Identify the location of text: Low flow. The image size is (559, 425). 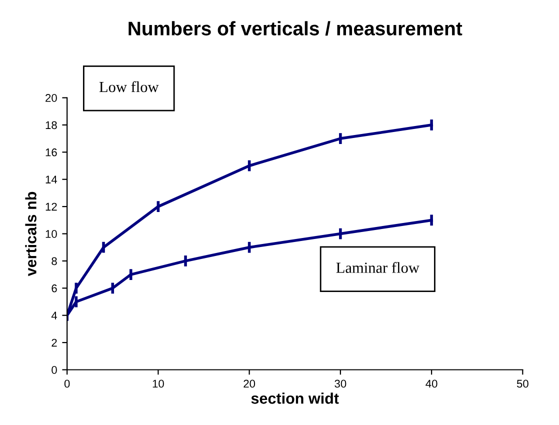
(129, 86).